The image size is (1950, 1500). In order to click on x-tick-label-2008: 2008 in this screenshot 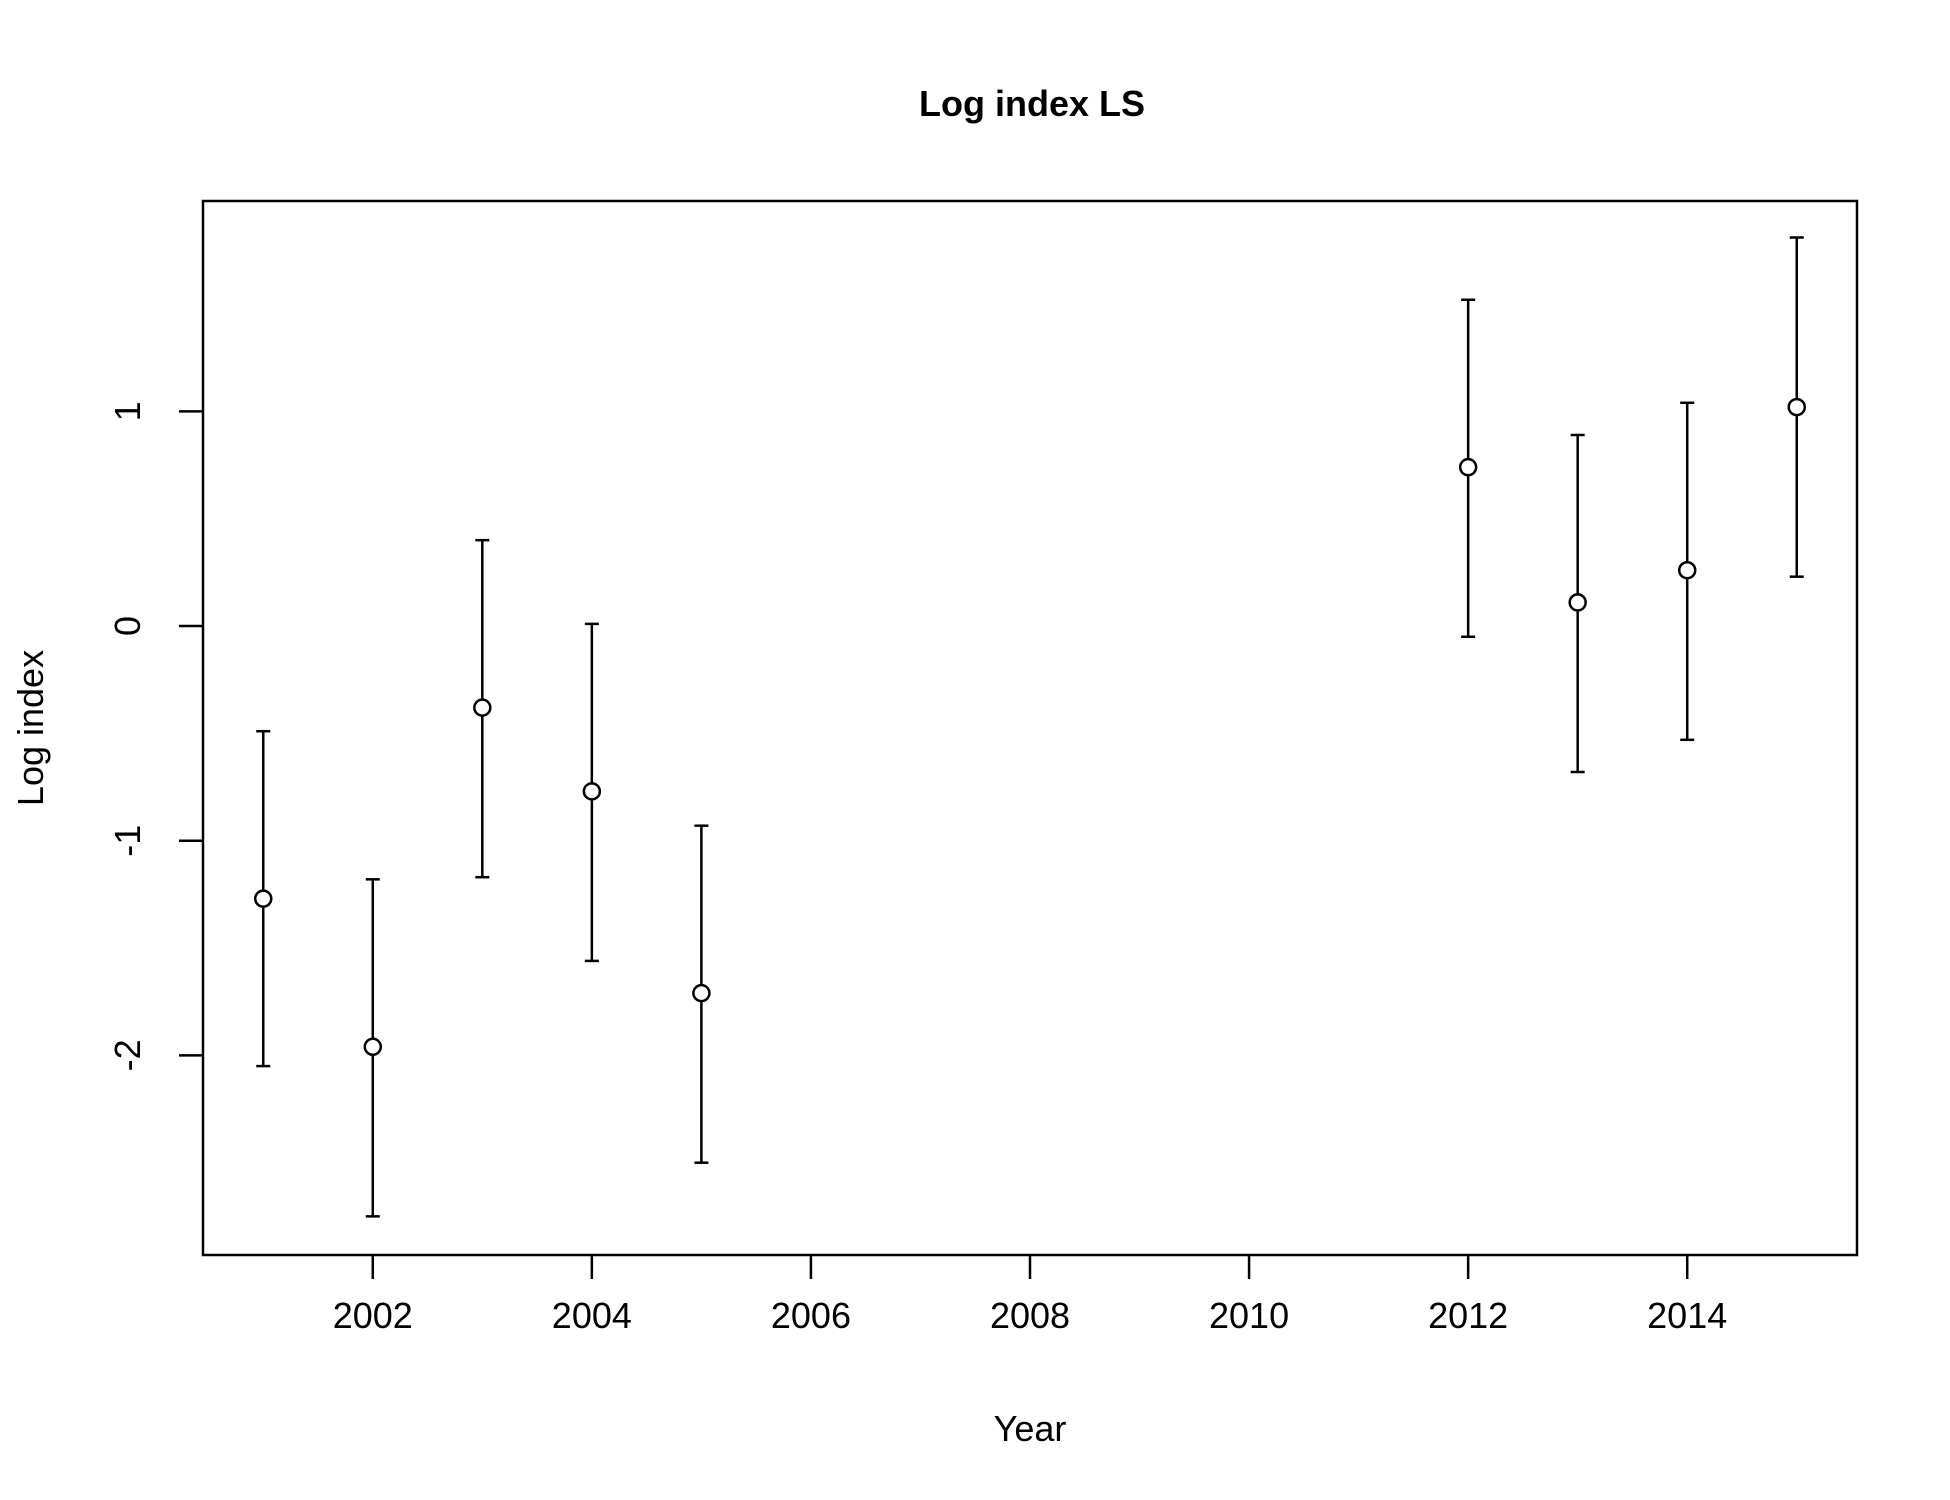, I will do `click(1030, 1315)`.